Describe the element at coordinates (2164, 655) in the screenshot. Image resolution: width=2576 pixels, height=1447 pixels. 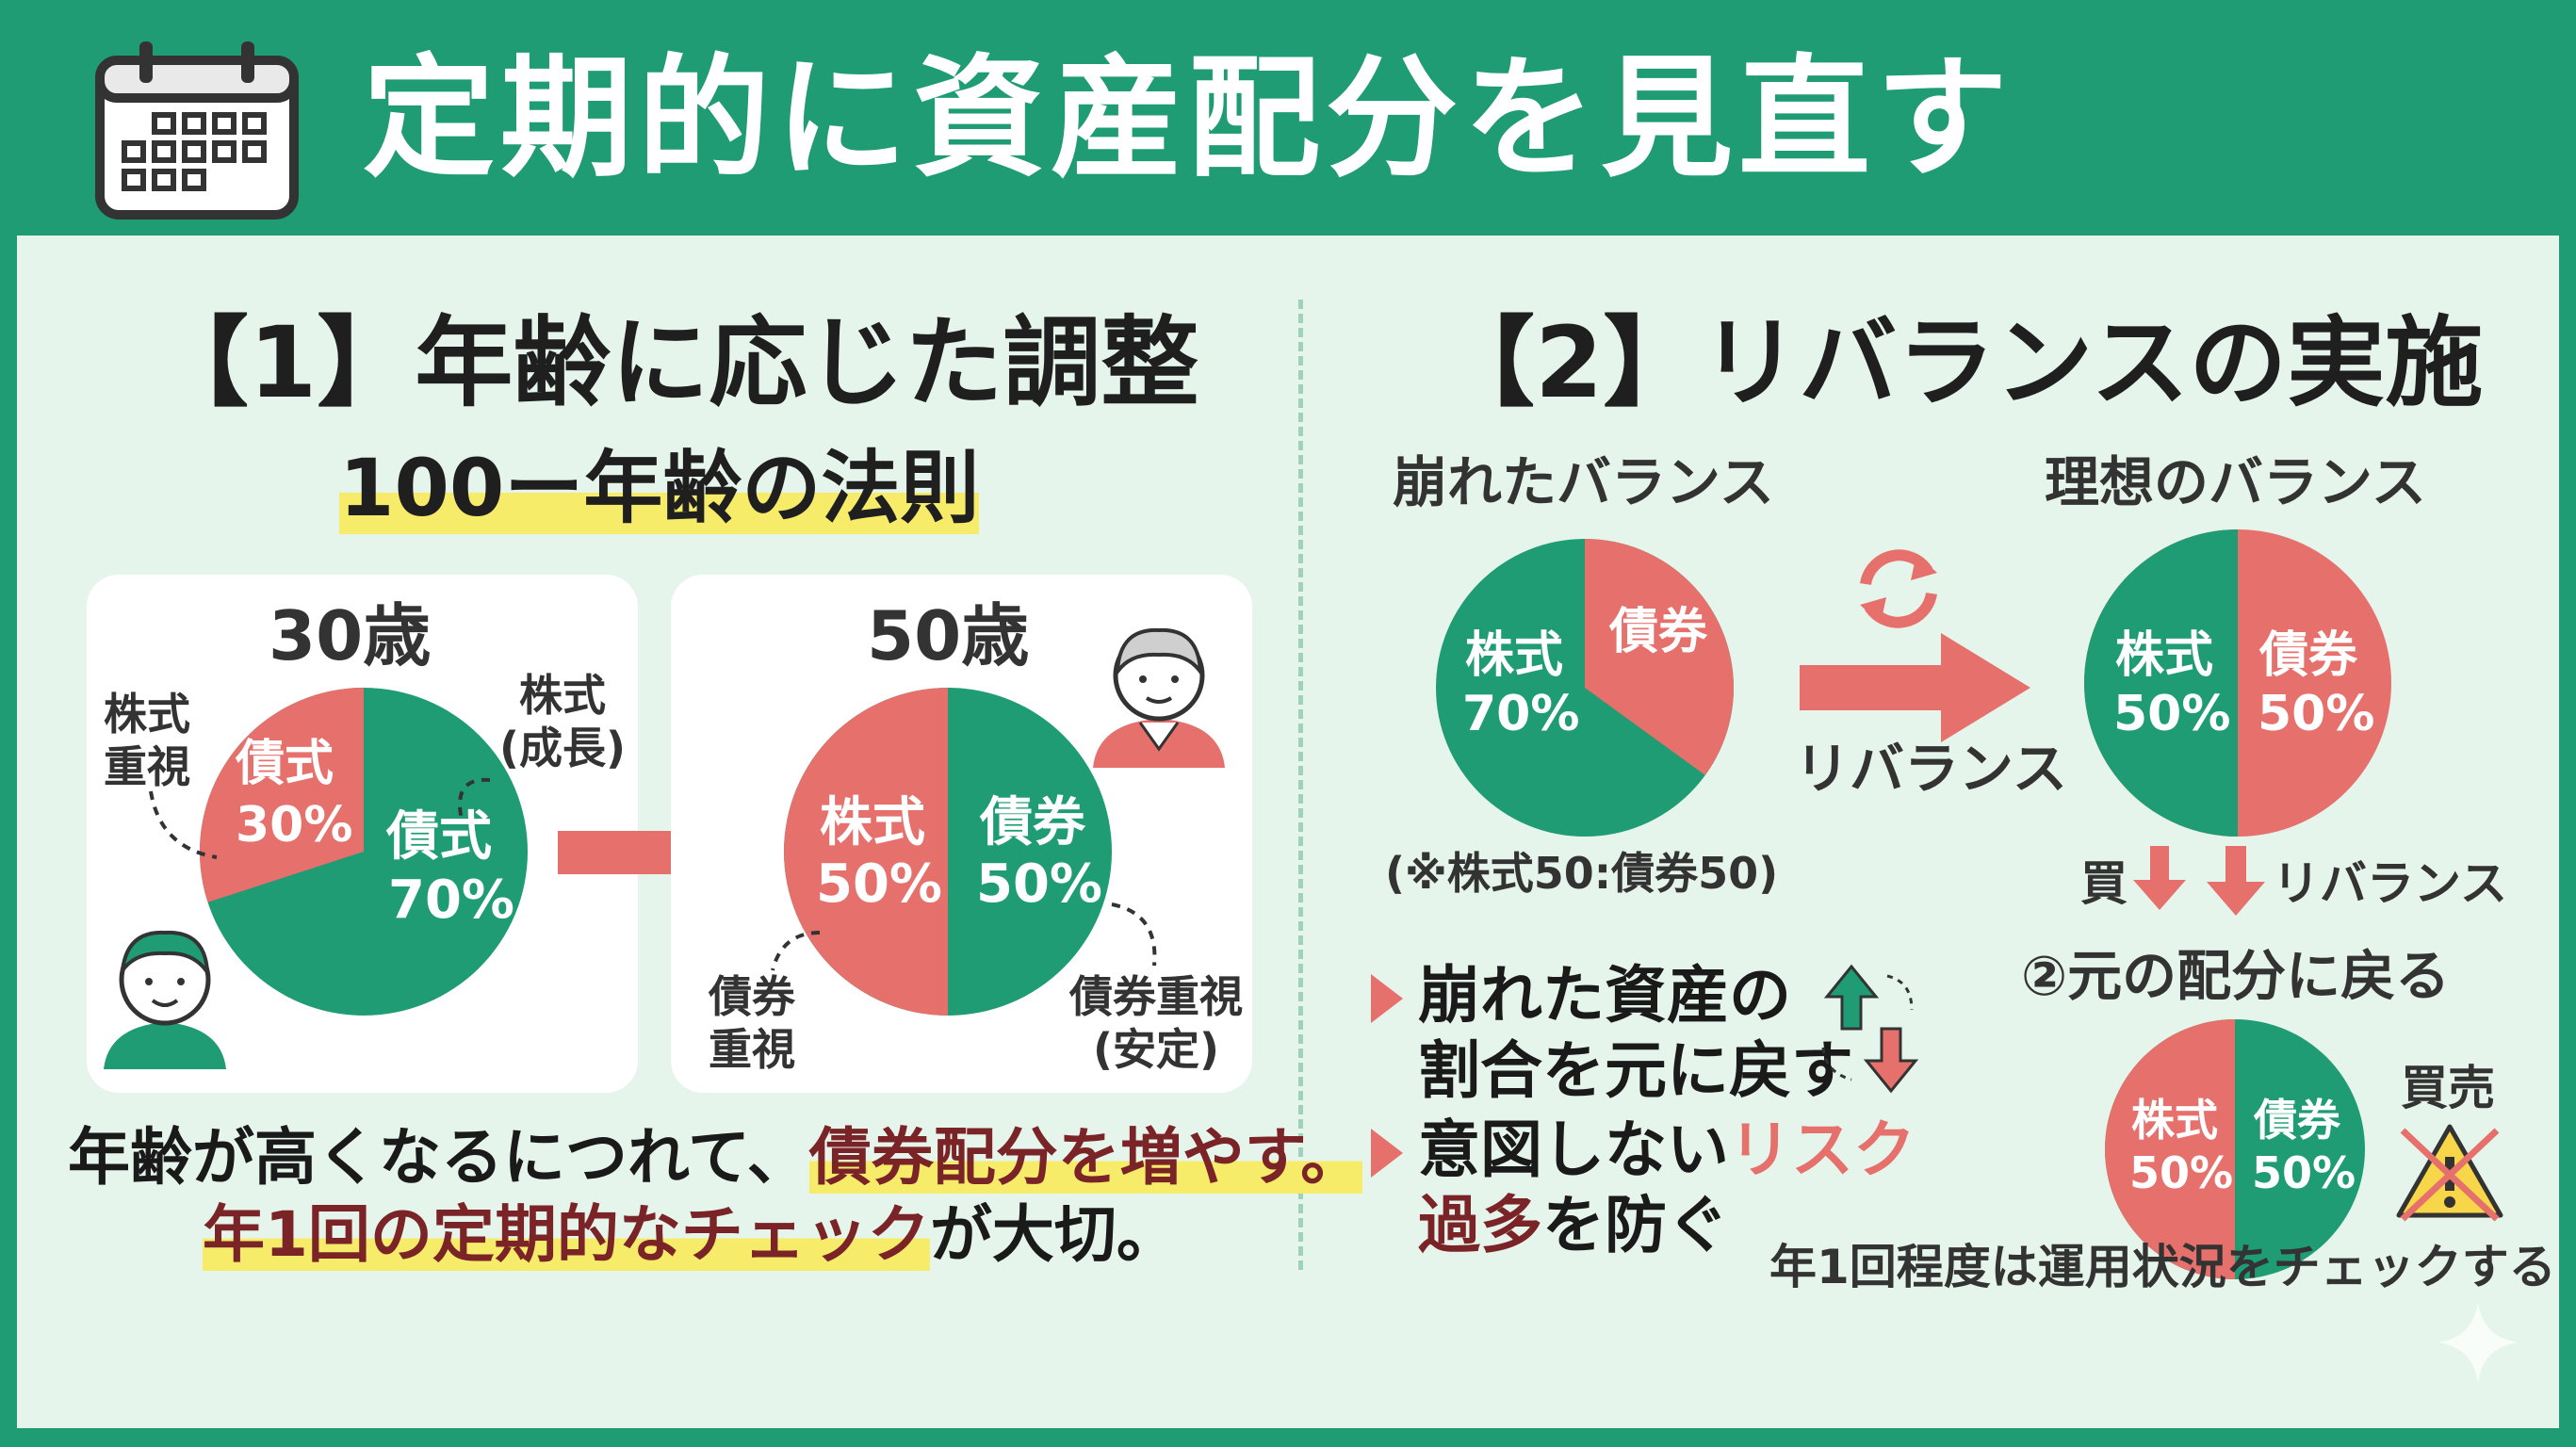
I see `ideal-stock-label: 株式` at that location.